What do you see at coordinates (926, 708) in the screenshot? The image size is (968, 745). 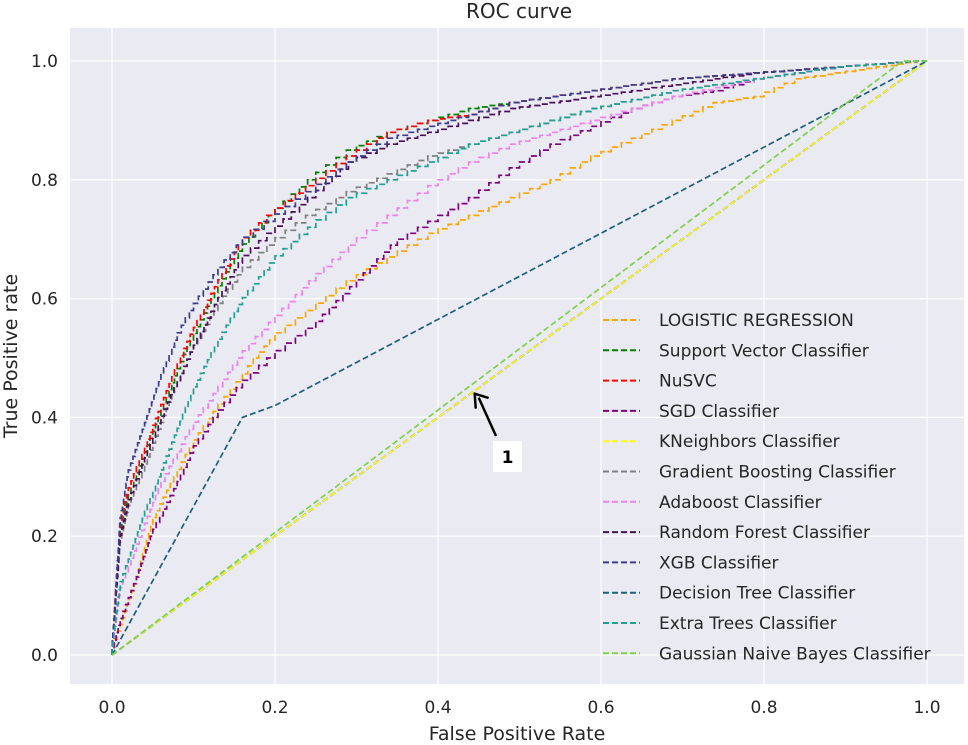 I see `x-tick-label: 1.0` at bounding box center [926, 708].